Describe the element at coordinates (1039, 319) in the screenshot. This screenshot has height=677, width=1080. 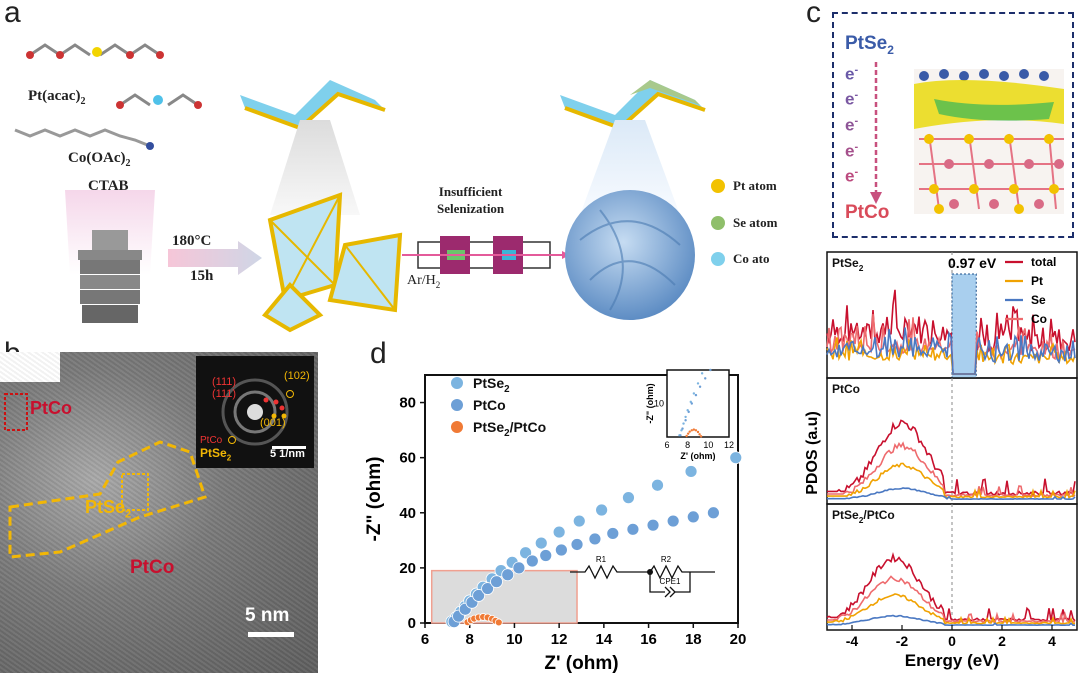
I see `legend-label: Co` at that location.